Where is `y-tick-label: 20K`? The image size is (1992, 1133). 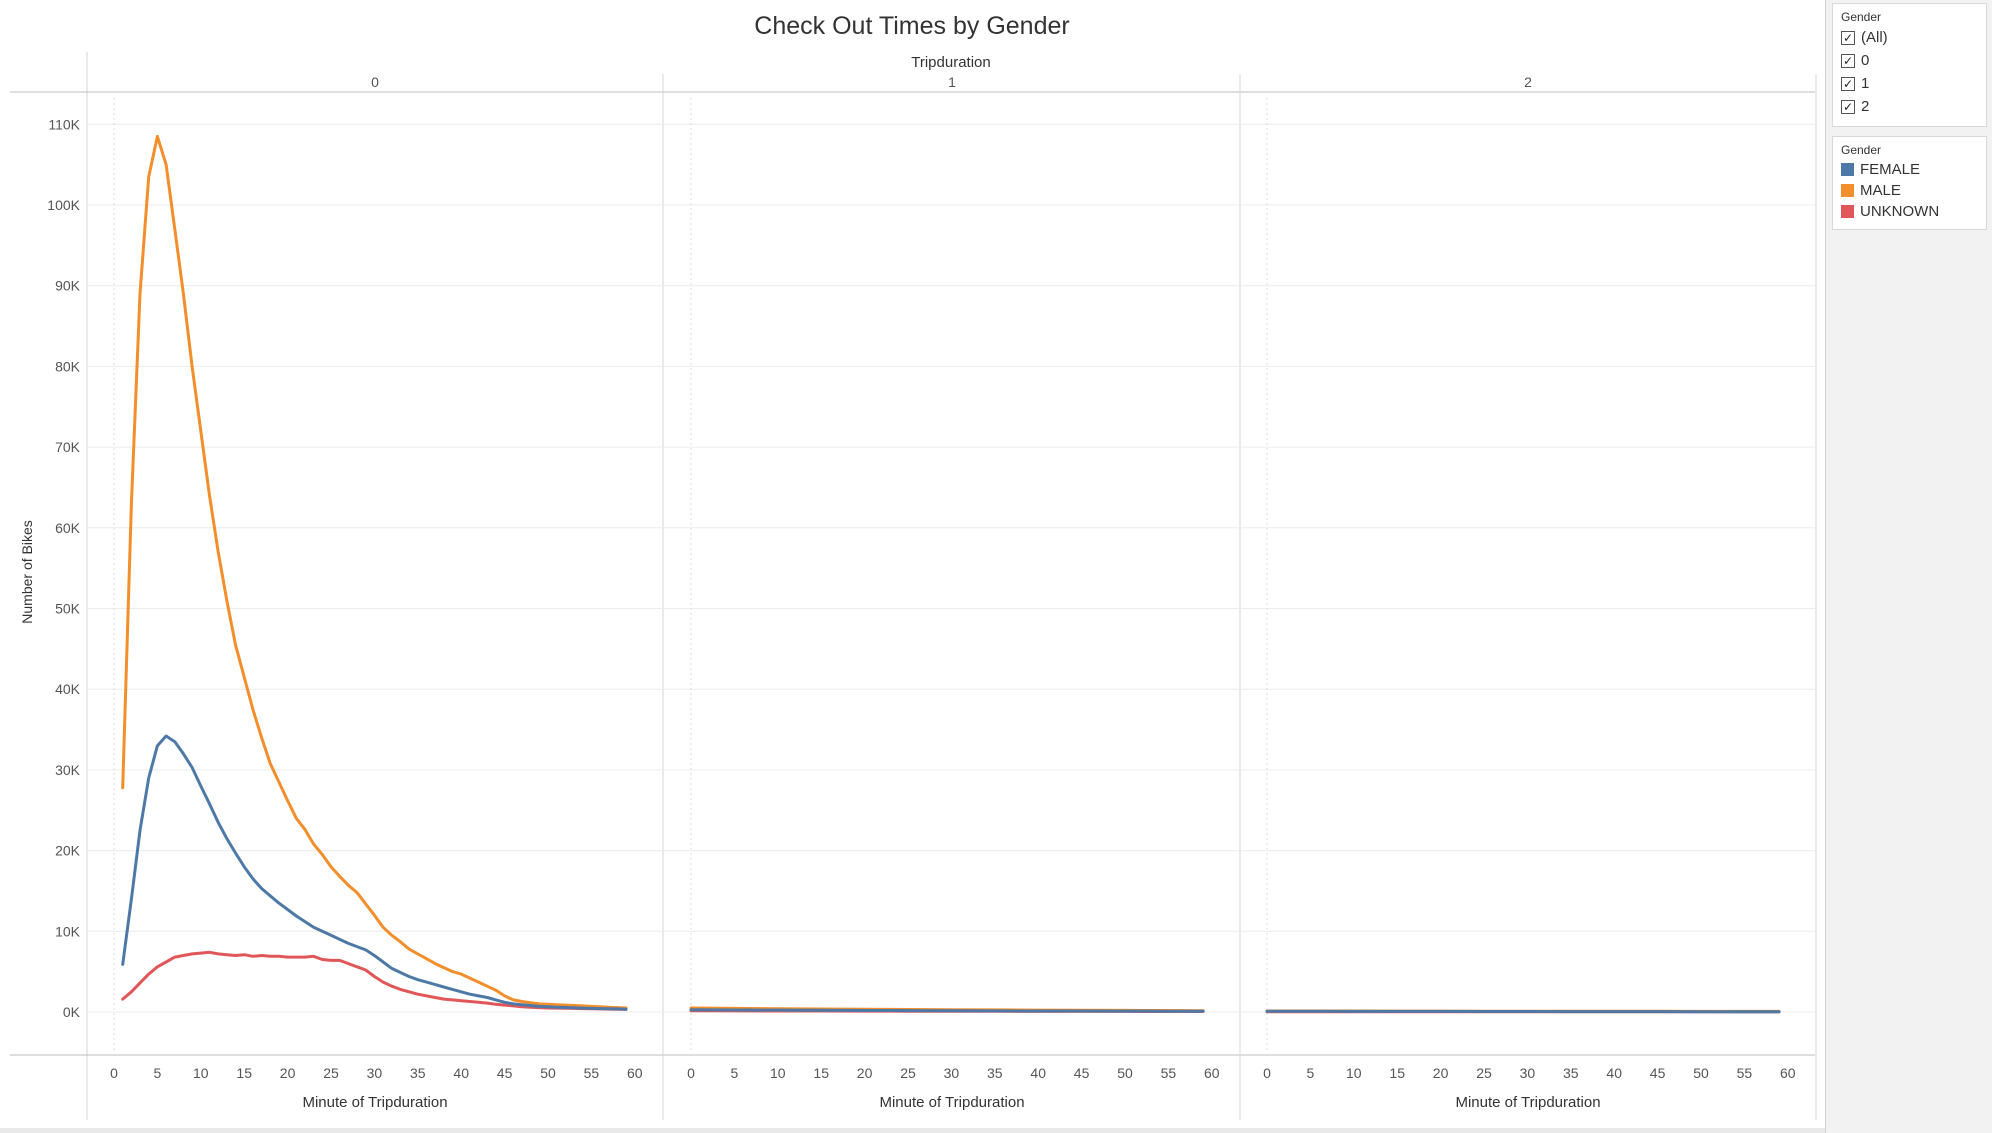
y-tick-label: 20K is located at coordinates (68, 851).